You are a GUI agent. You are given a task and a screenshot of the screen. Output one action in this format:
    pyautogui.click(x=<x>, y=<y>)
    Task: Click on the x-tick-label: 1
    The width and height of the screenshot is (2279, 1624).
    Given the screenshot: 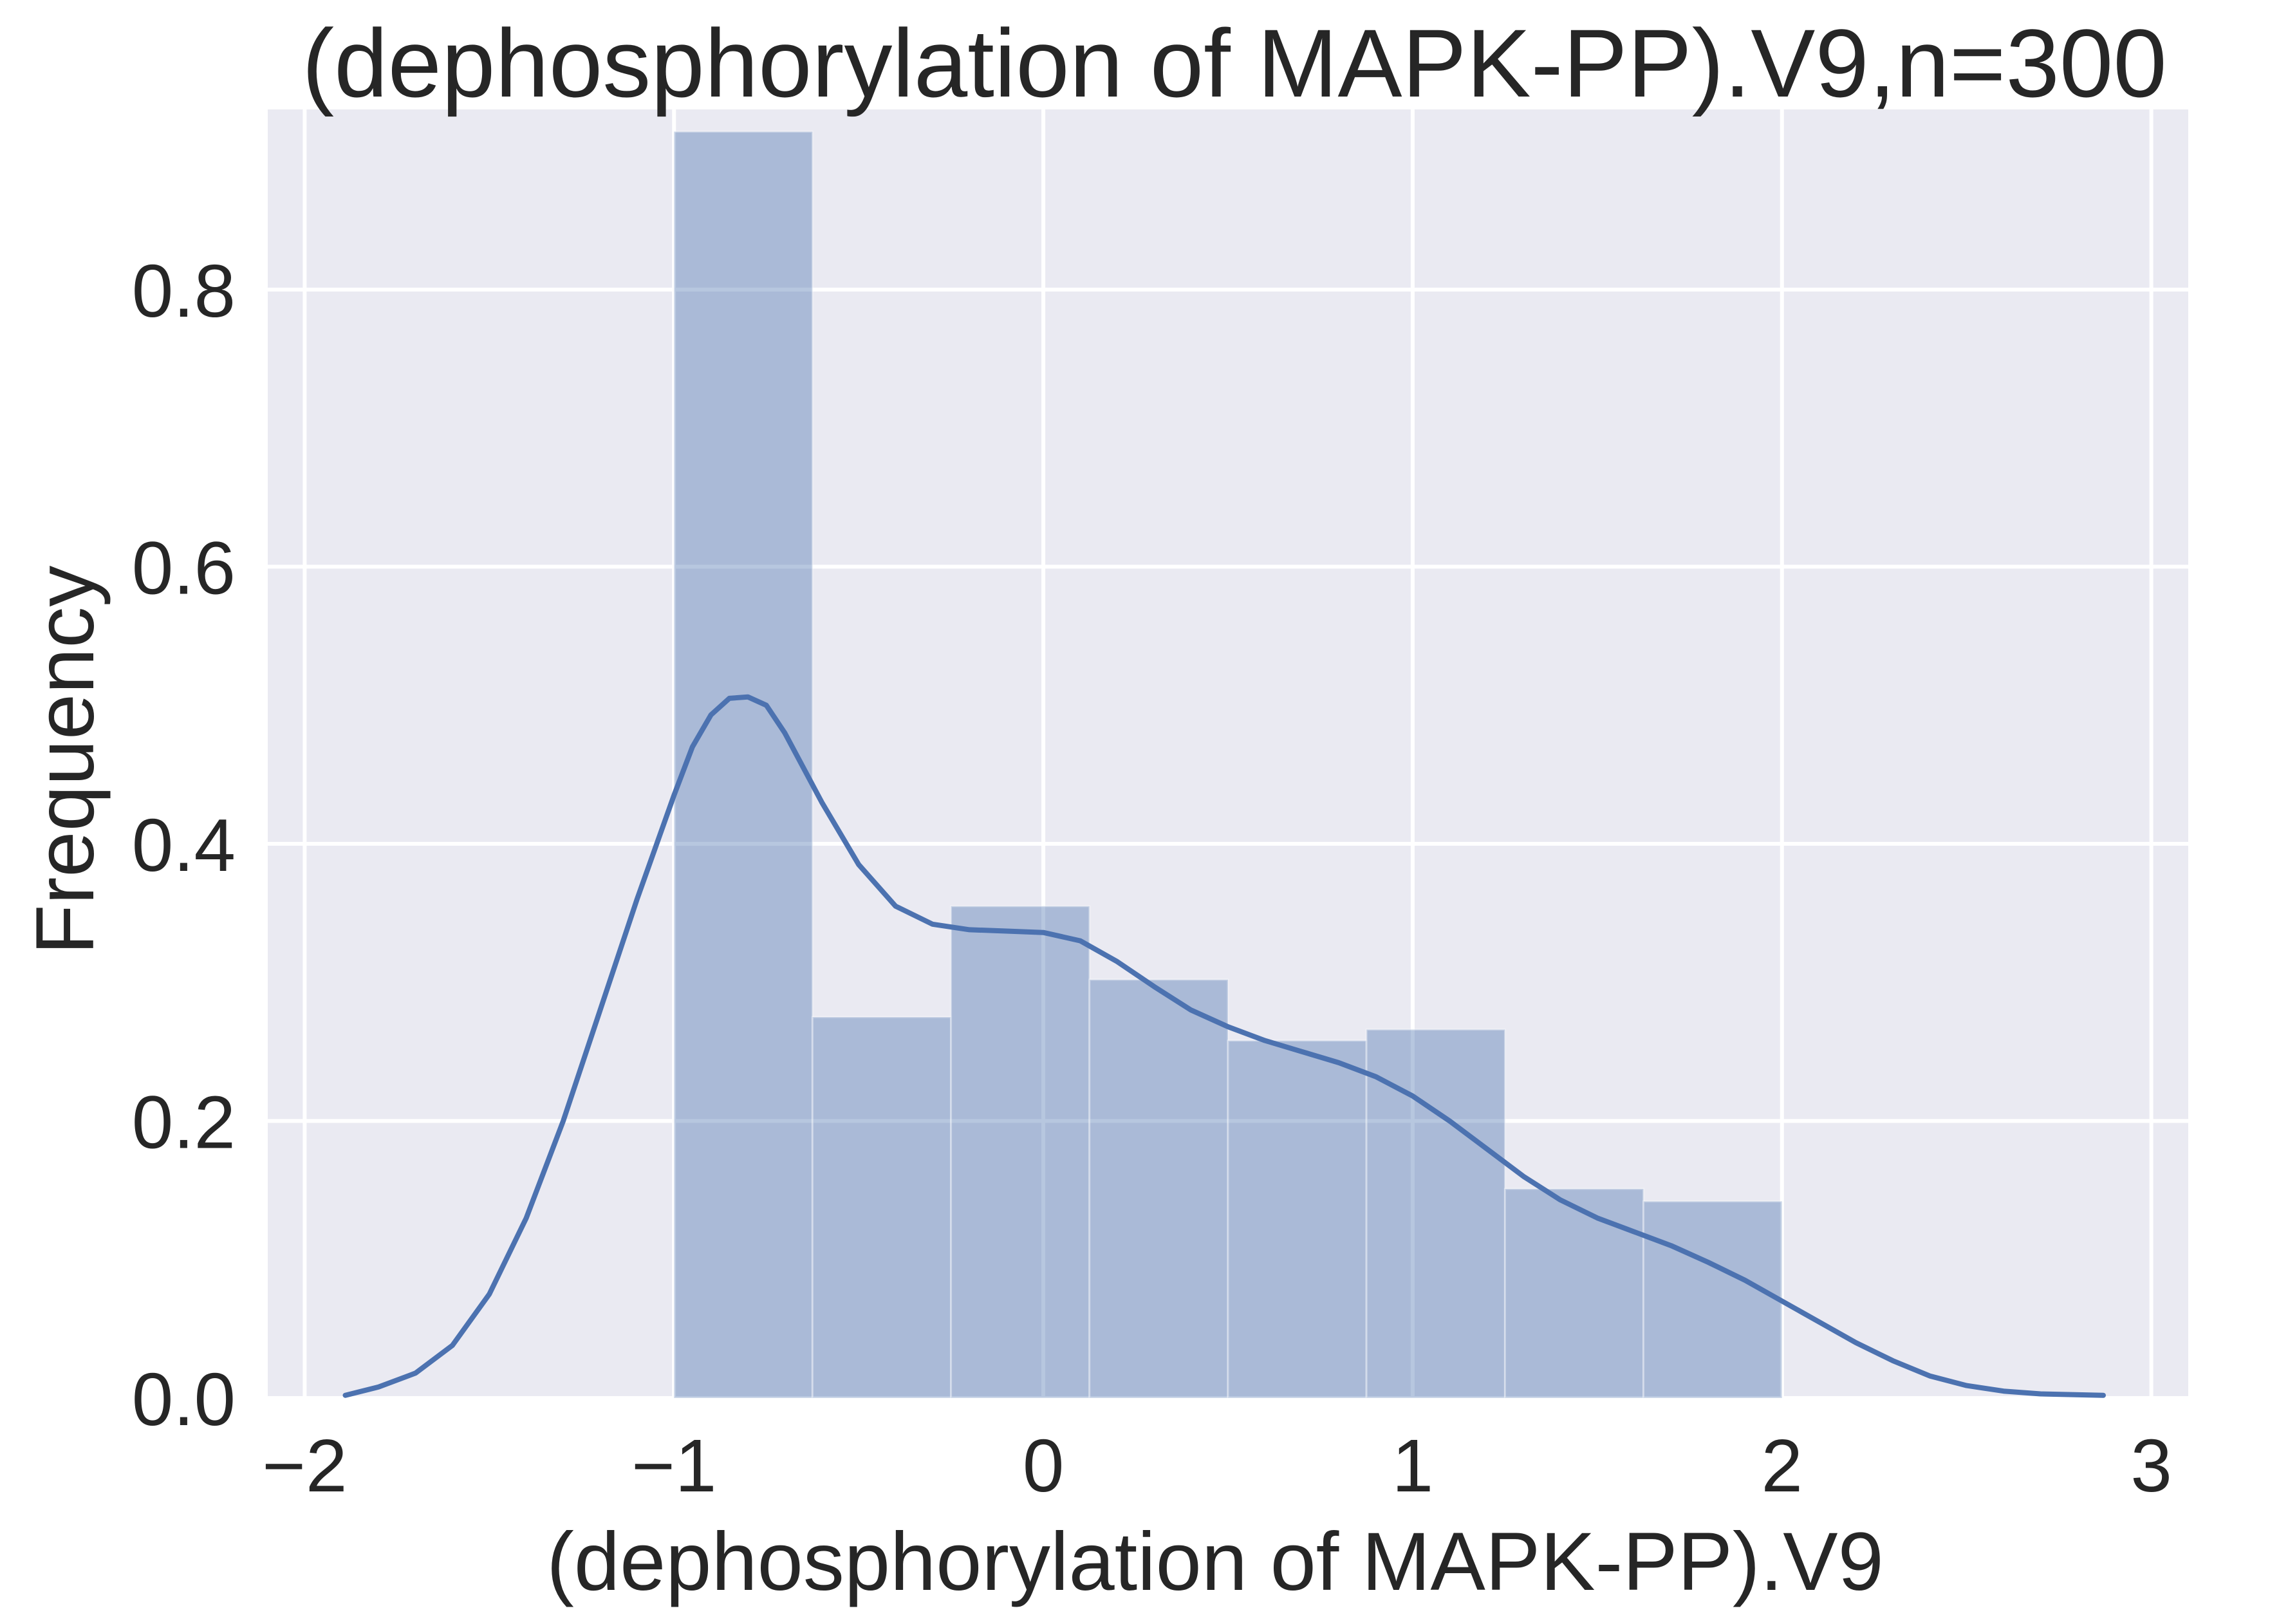 What is the action you would take?
    pyautogui.click(x=1413, y=1465)
    